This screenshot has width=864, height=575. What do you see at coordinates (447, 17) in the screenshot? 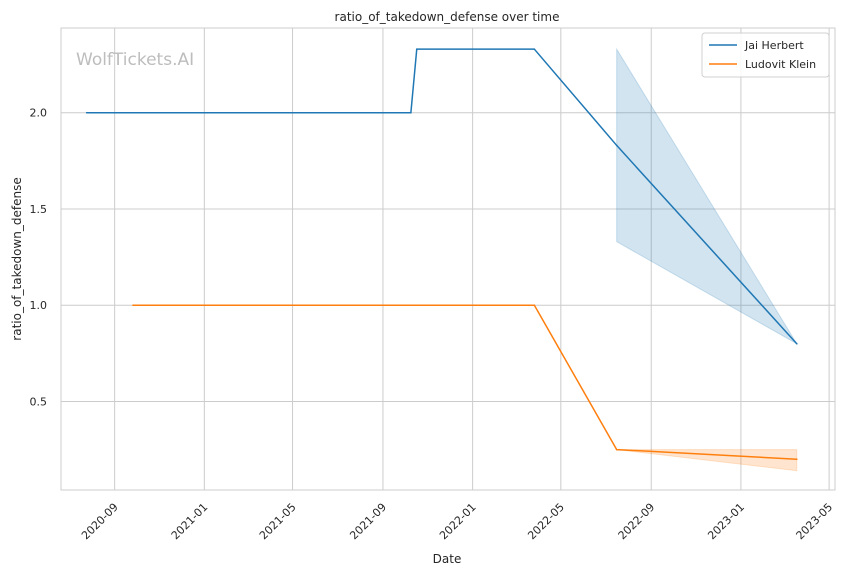
I see `chart-title: ratio_of_takedown_defense over time` at bounding box center [447, 17].